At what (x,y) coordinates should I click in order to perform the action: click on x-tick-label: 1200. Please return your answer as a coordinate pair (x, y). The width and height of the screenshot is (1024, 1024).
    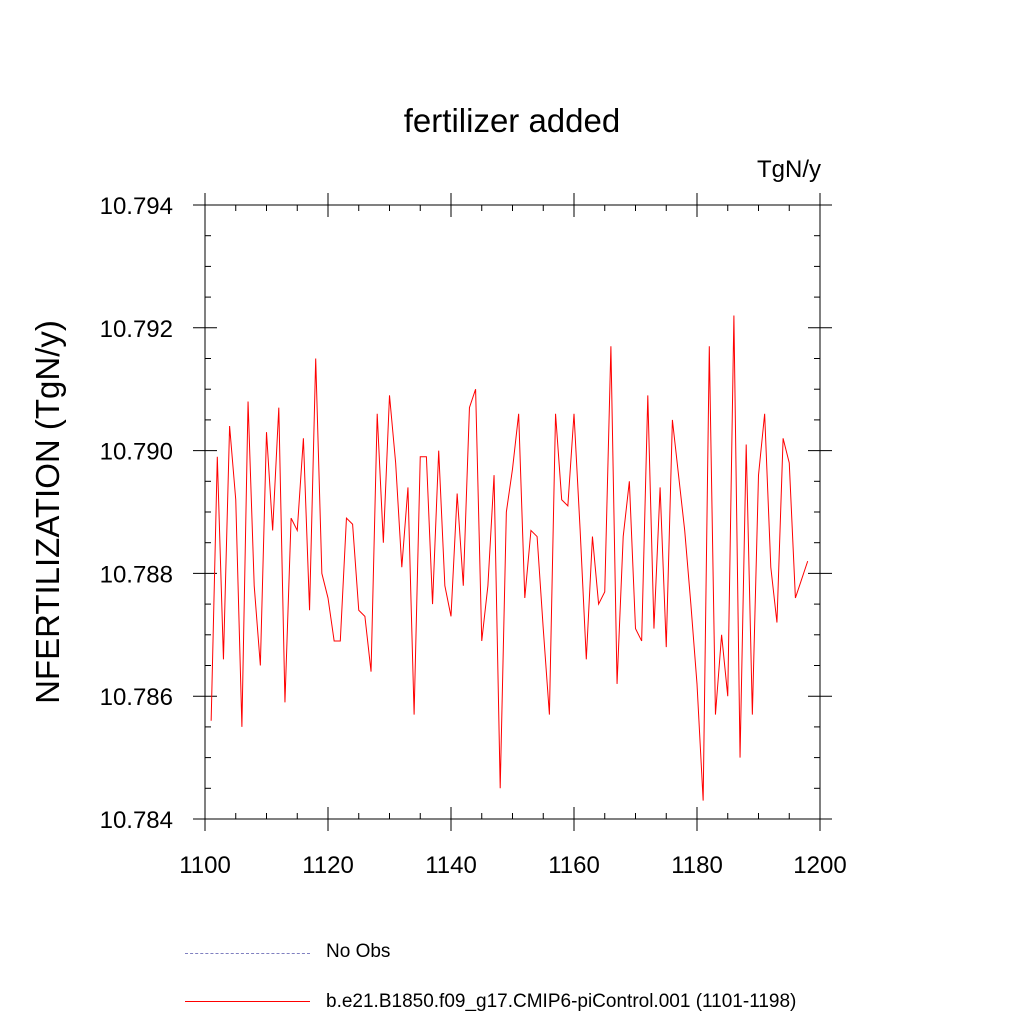
    Looking at the image, I should click on (819, 865).